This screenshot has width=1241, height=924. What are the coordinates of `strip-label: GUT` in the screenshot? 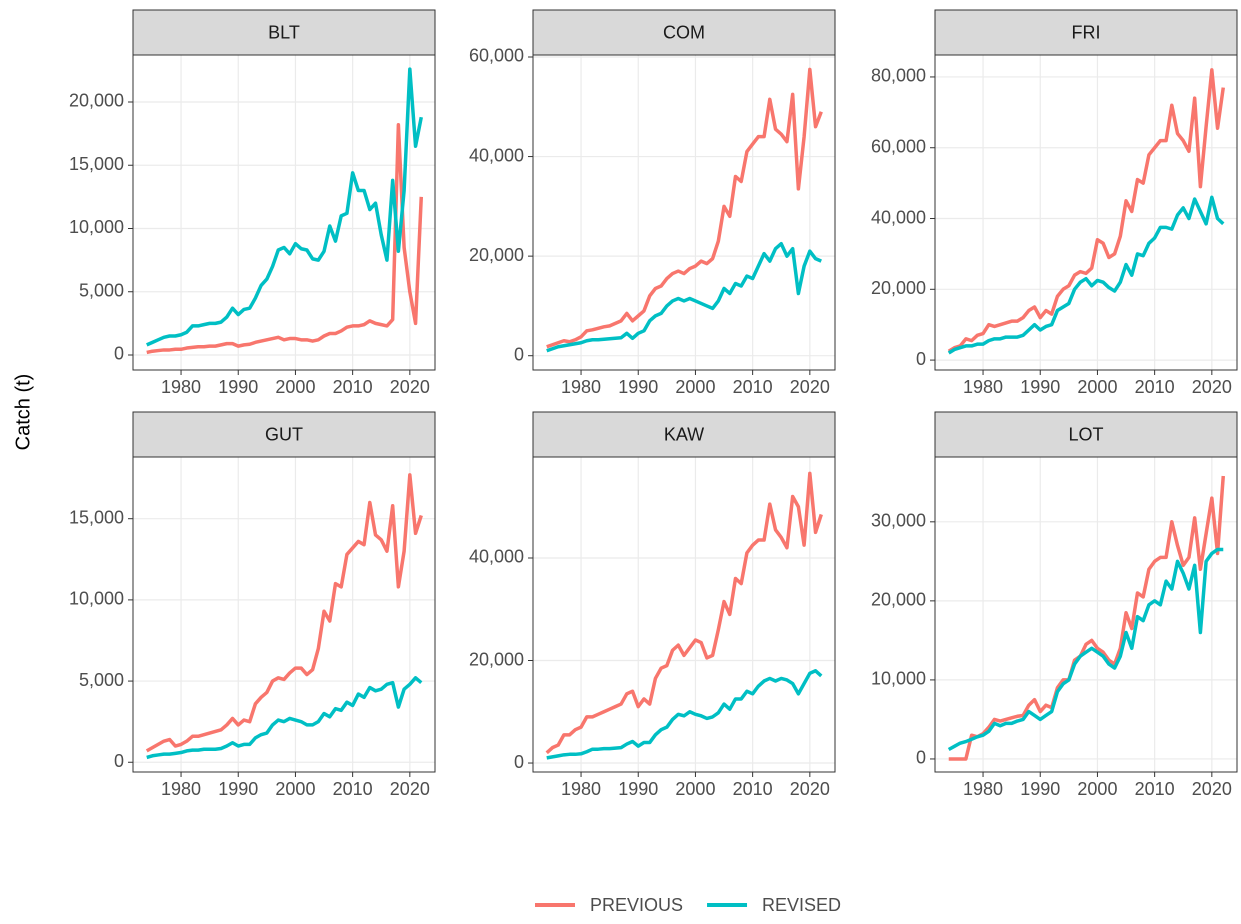 It's located at (284, 434).